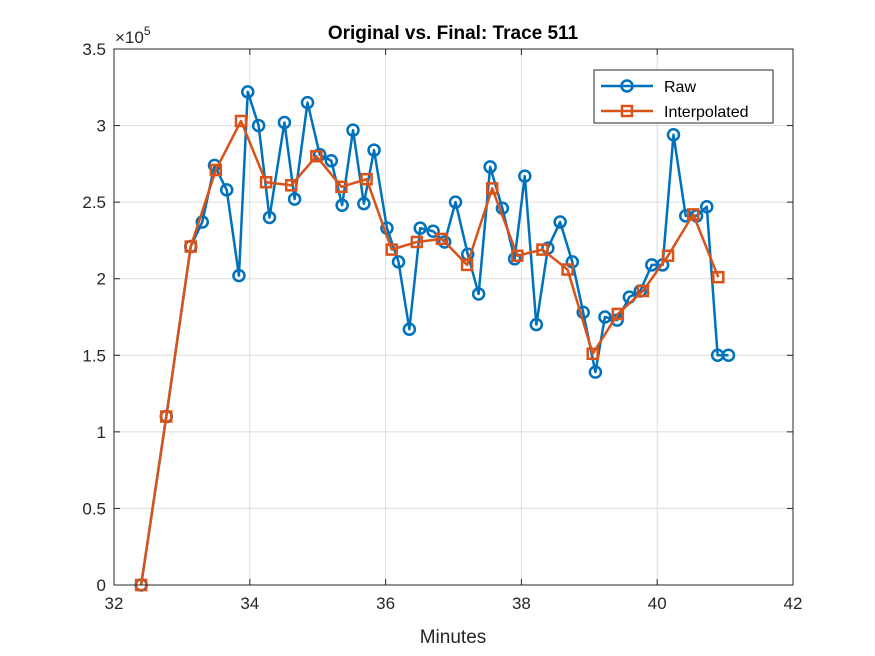 The image size is (875, 656). Describe the element at coordinates (627, 86) in the screenshot. I see `legend-marker-raw` at that location.